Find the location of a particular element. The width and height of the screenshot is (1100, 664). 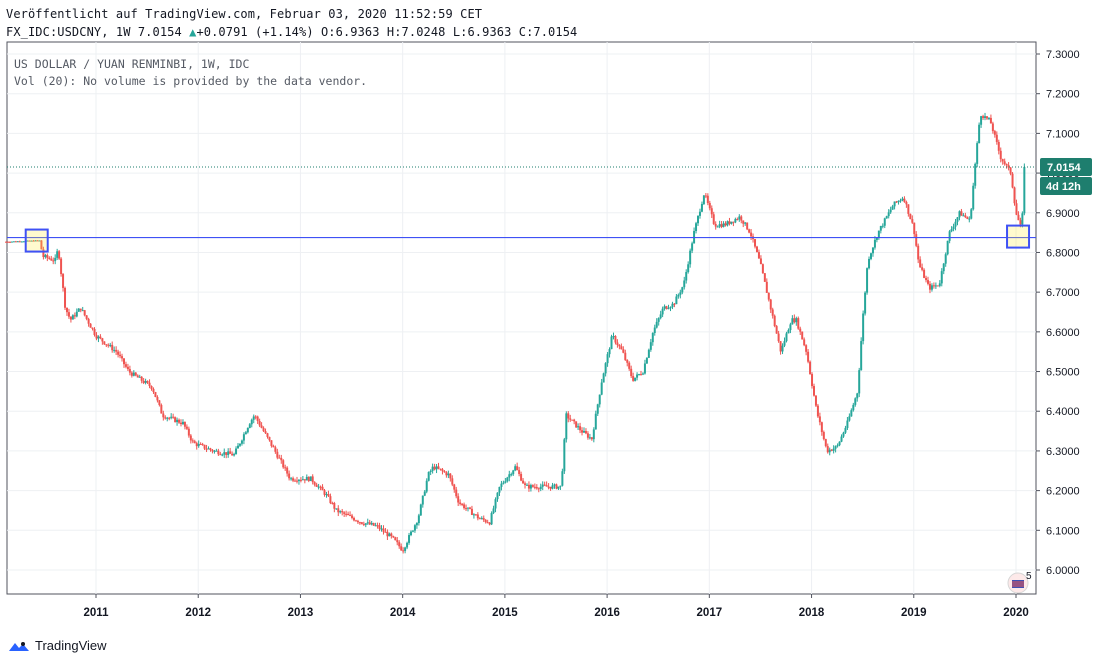

y-tick-label: 6.2000 is located at coordinates (1063, 492).